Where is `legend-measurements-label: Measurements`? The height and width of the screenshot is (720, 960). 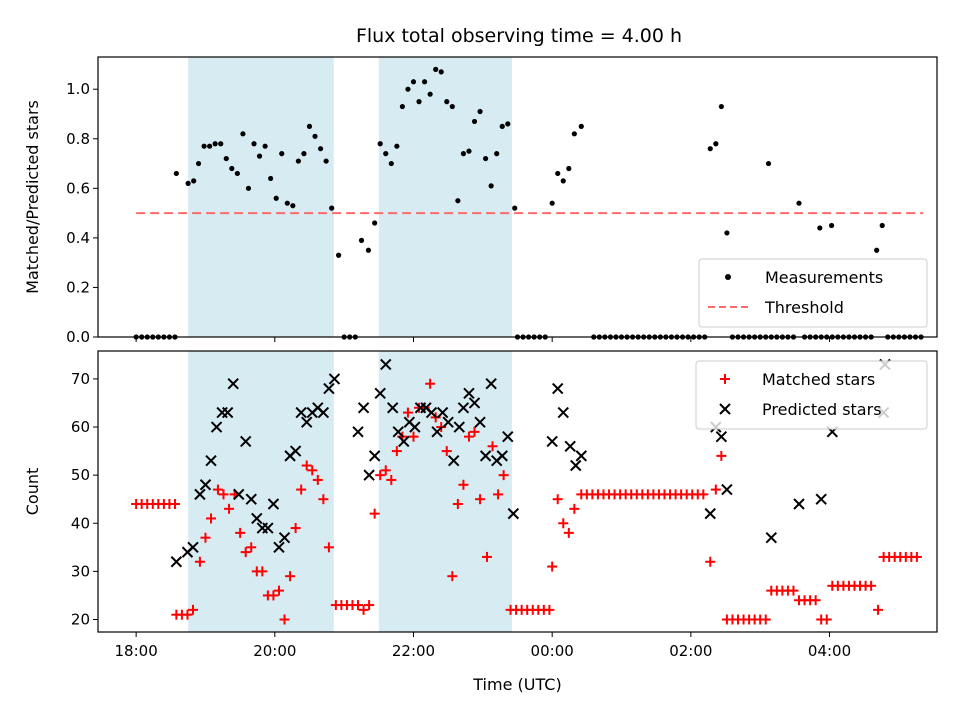
legend-measurements-label: Measurements is located at coordinates (824, 277).